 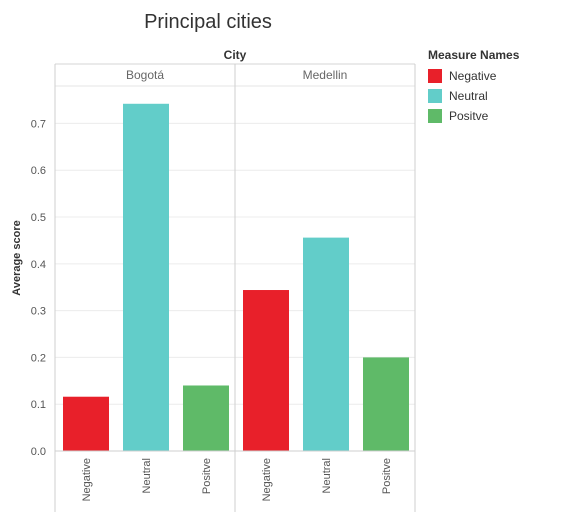 What do you see at coordinates (473, 76) in the screenshot?
I see `legend-label: Negative` at bounding box center [473, 76].